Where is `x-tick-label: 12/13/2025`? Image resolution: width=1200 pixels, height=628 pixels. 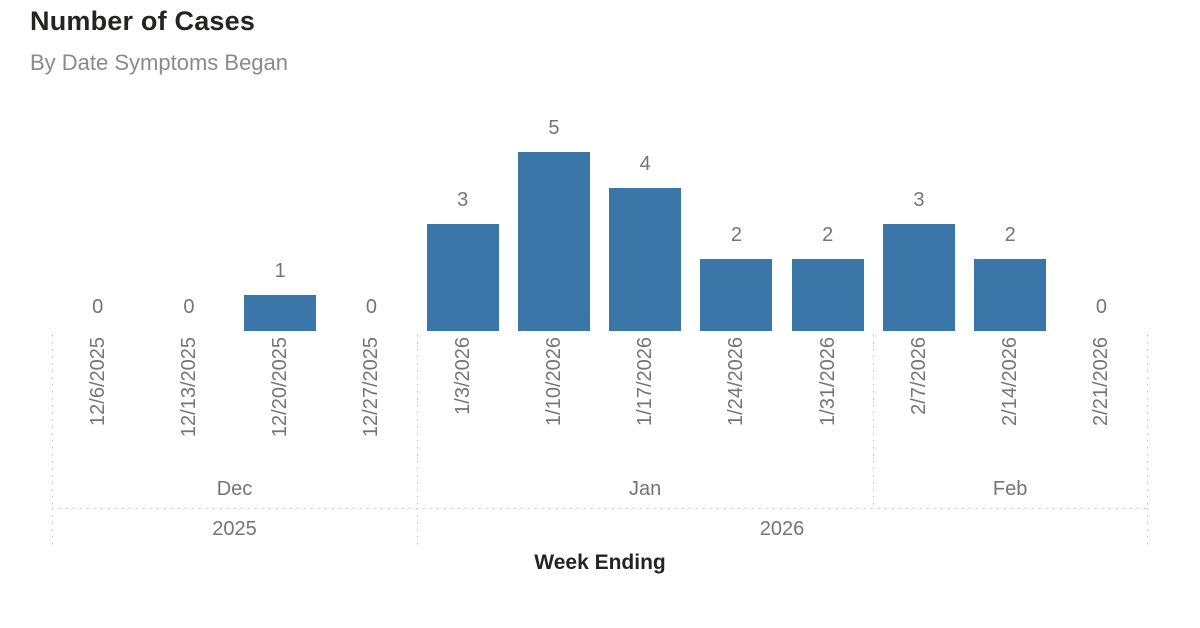
x-tick-label: 12/13/2025 is located at coordinates (188, 387).